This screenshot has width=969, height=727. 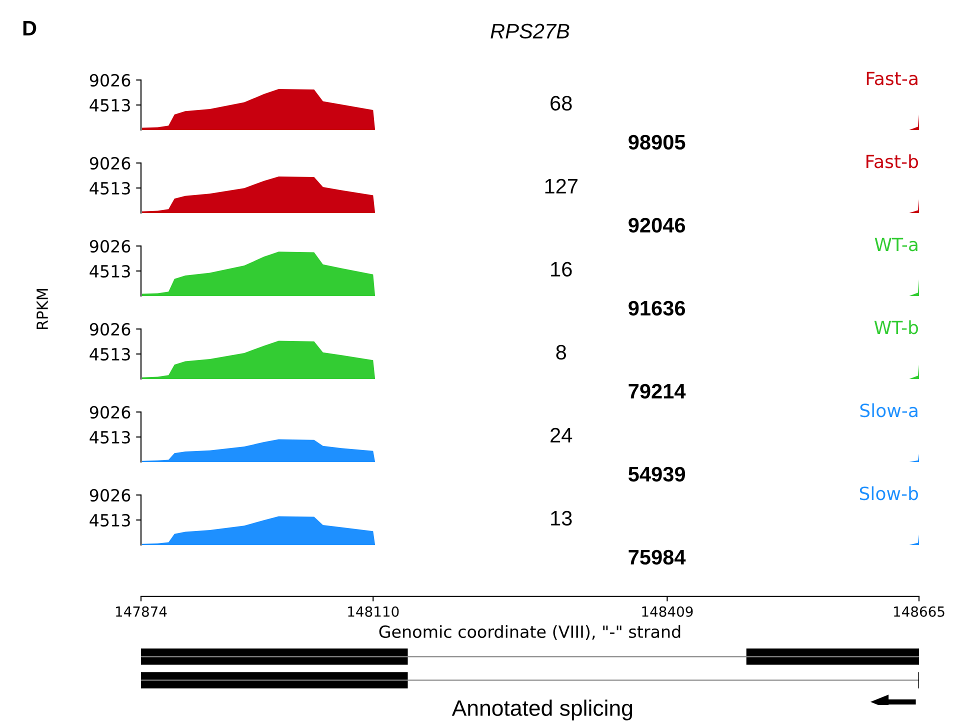 I want to click on text: 75984, so click(x=657, y=557).